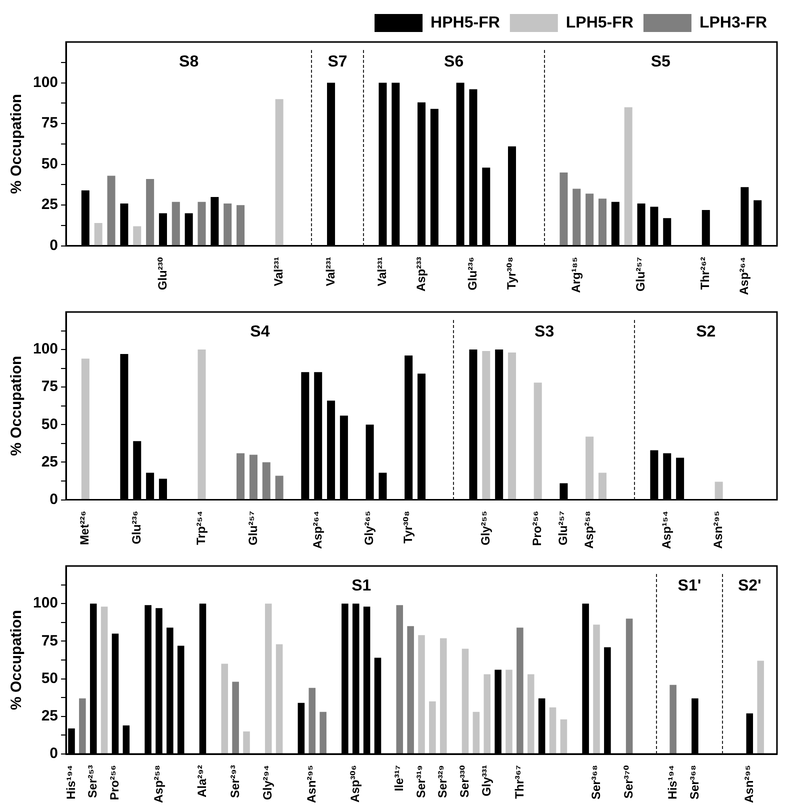  I want to click on x-tick-label: Gly³³¹, so click(486, 780).